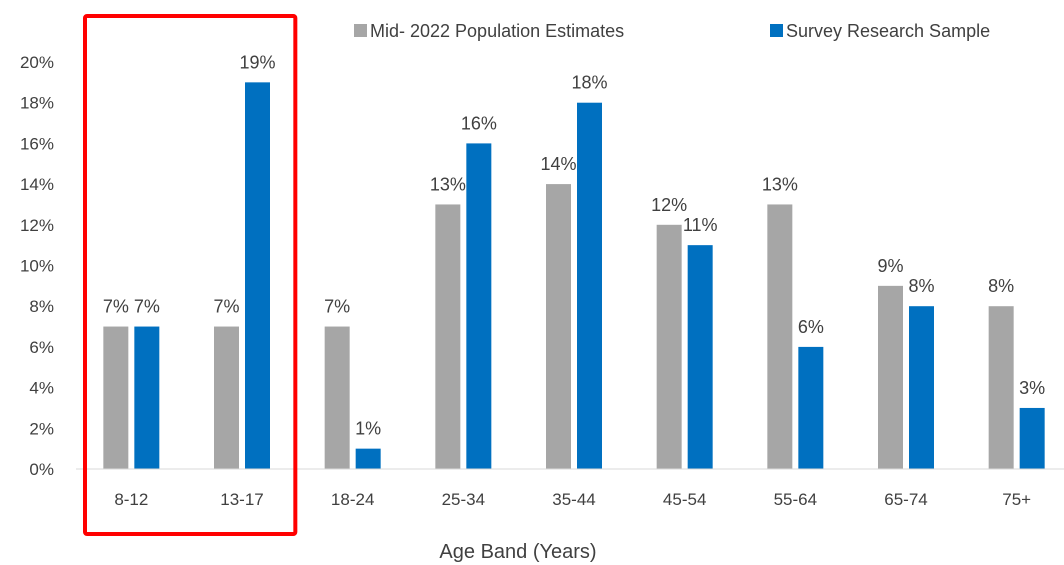 The width and height of the screenshot is (1064, 565). What do you see at coordinates (558, 164) in the screenshot?
I see `data-label: 14%` at bounding box center [558, 164].